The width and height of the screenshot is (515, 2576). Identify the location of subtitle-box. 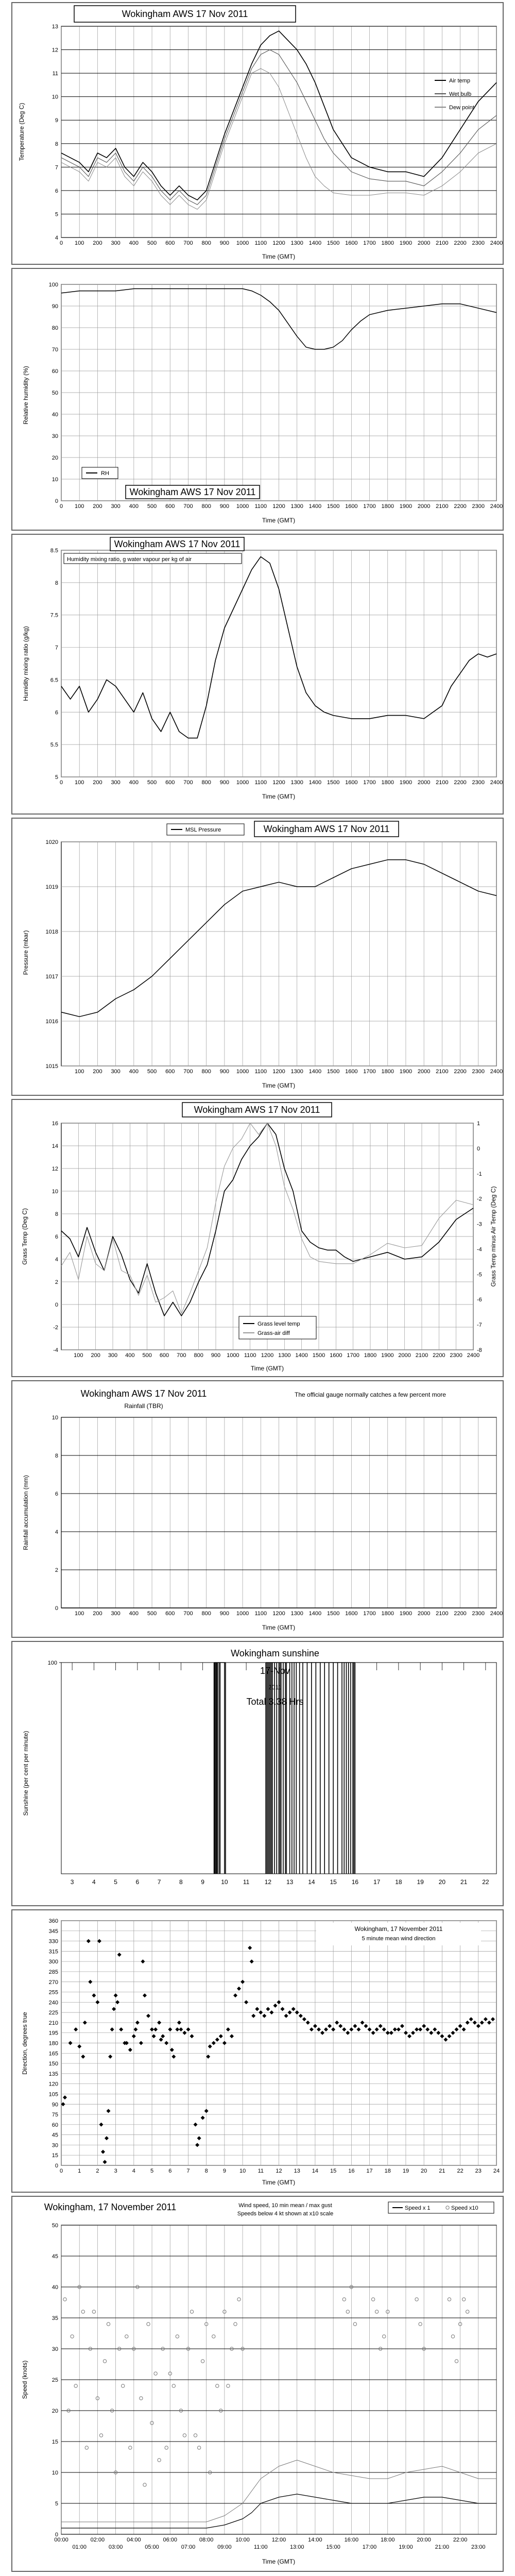
(152, 558).